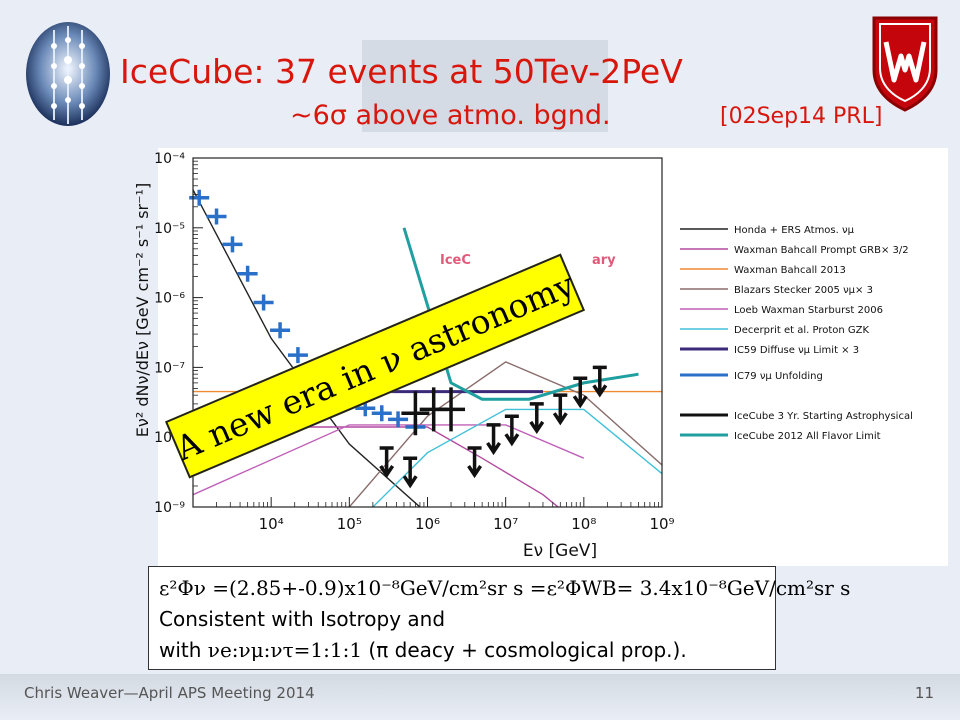  Describe the element at coordinates (560, 551) in the screenshot. I see `x-axis-label: Eν [GeV]` at that location.